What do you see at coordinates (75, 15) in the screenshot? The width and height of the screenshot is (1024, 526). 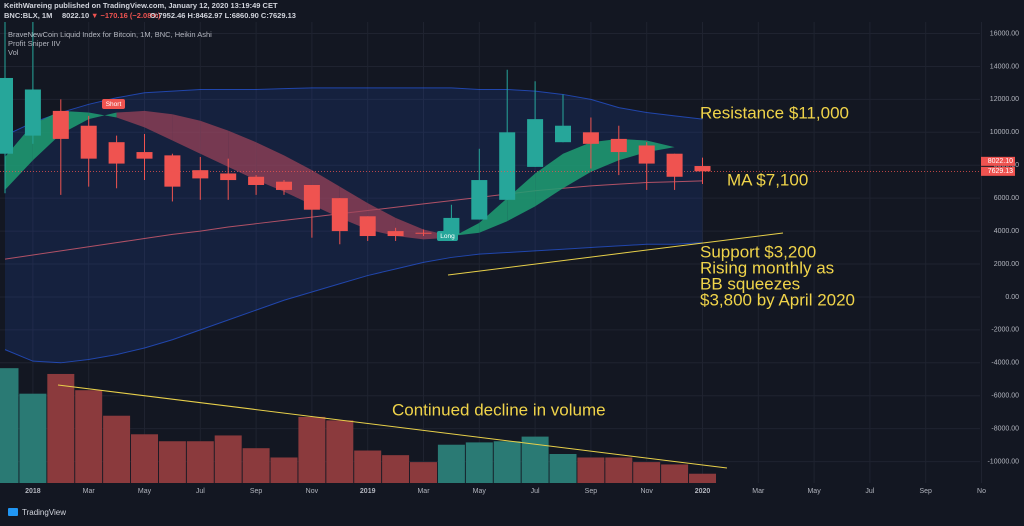 I see `price: 8022.10` at bounding box center [75, 15].